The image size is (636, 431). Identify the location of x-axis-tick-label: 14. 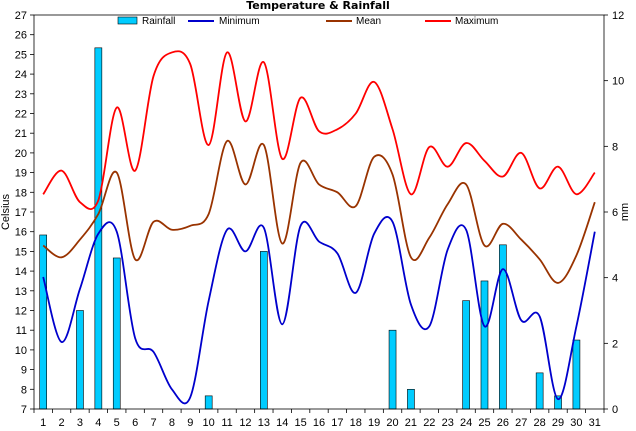
(282, 423).